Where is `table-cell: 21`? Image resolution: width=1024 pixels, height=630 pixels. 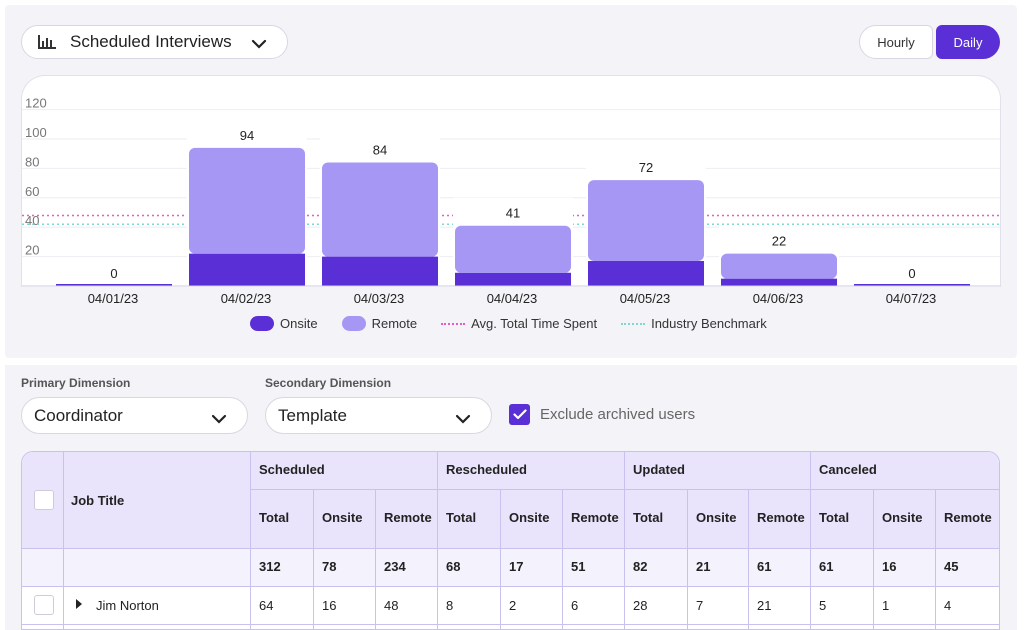
table-cell: 21 is located at coordinates (764, 605).